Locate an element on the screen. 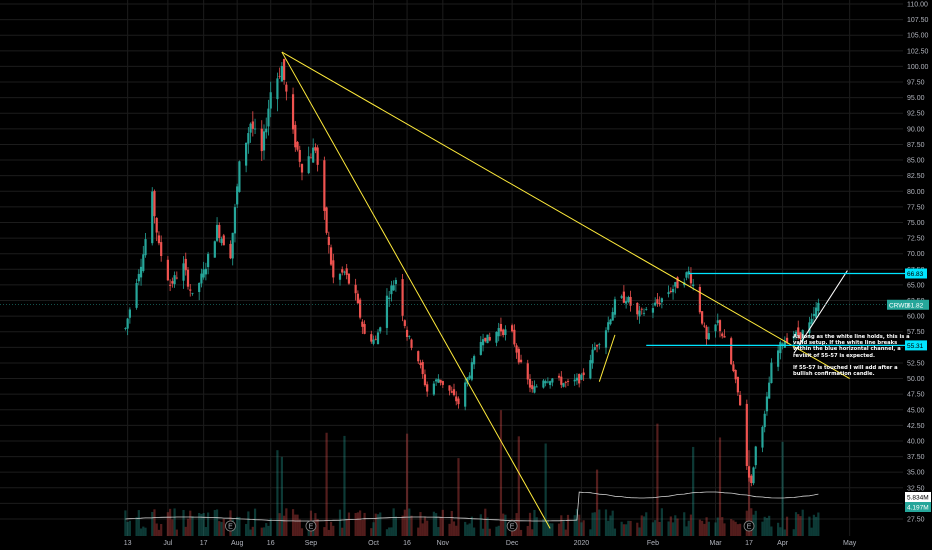  price-tick-label: 35.00 is located at coordinates (916, 473).